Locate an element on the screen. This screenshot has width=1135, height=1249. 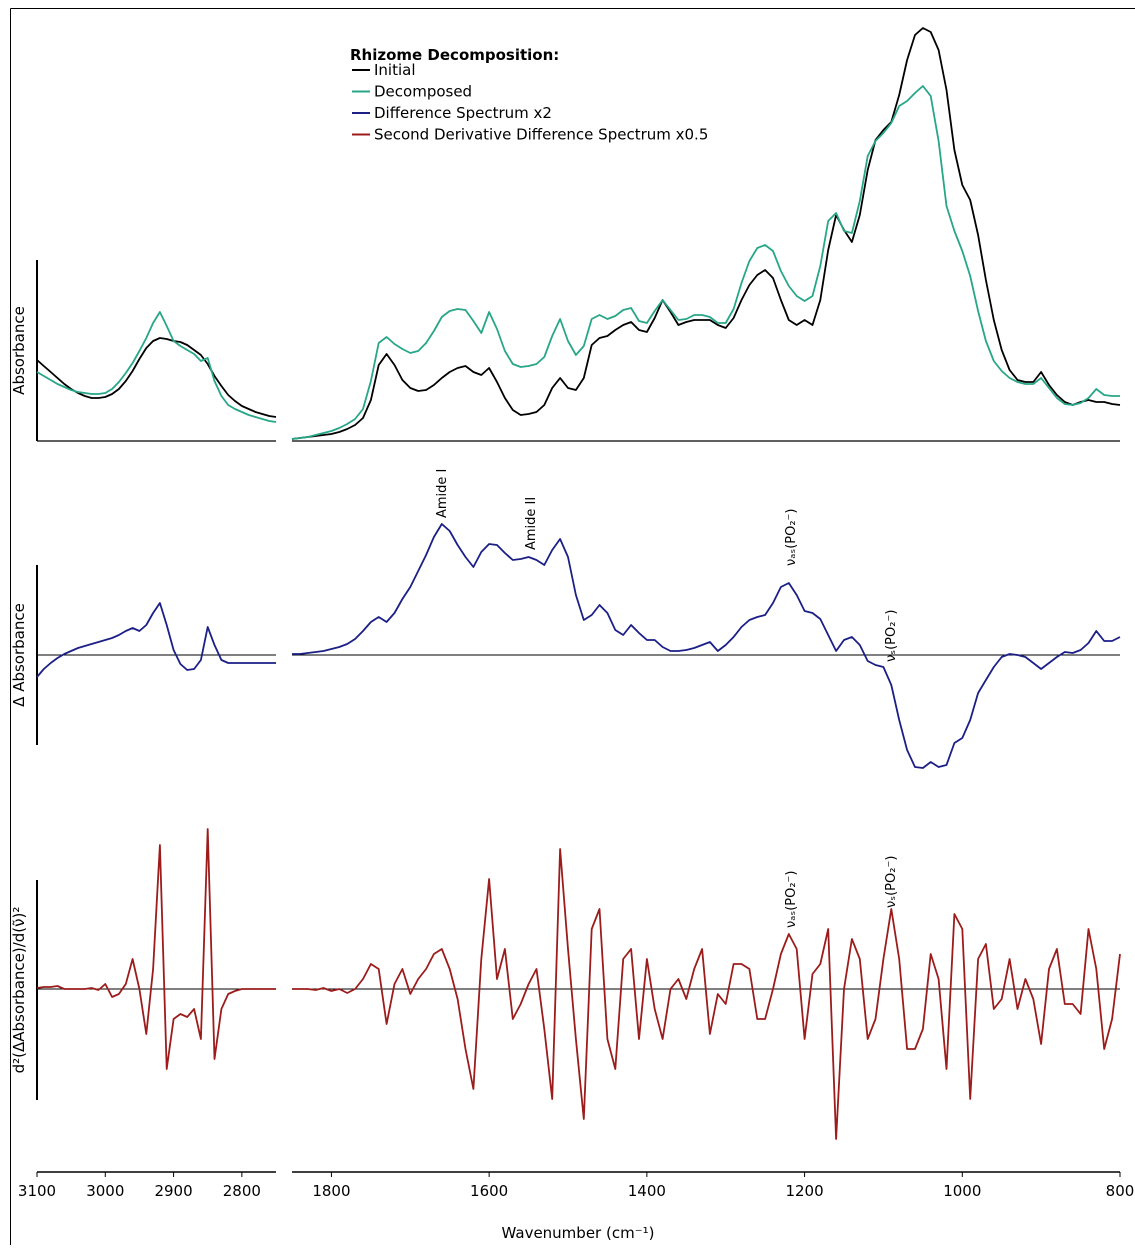
x-tick-label: 800 is located at coordinates (1120, 1191).